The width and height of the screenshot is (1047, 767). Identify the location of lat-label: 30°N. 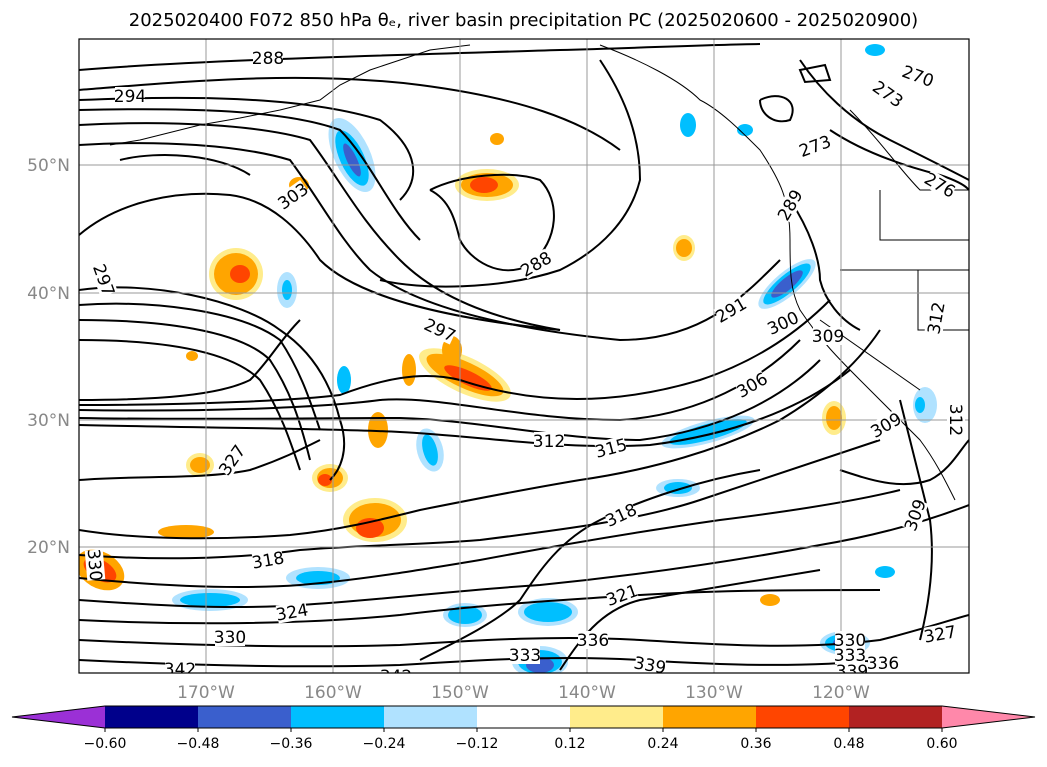
(48, 421).